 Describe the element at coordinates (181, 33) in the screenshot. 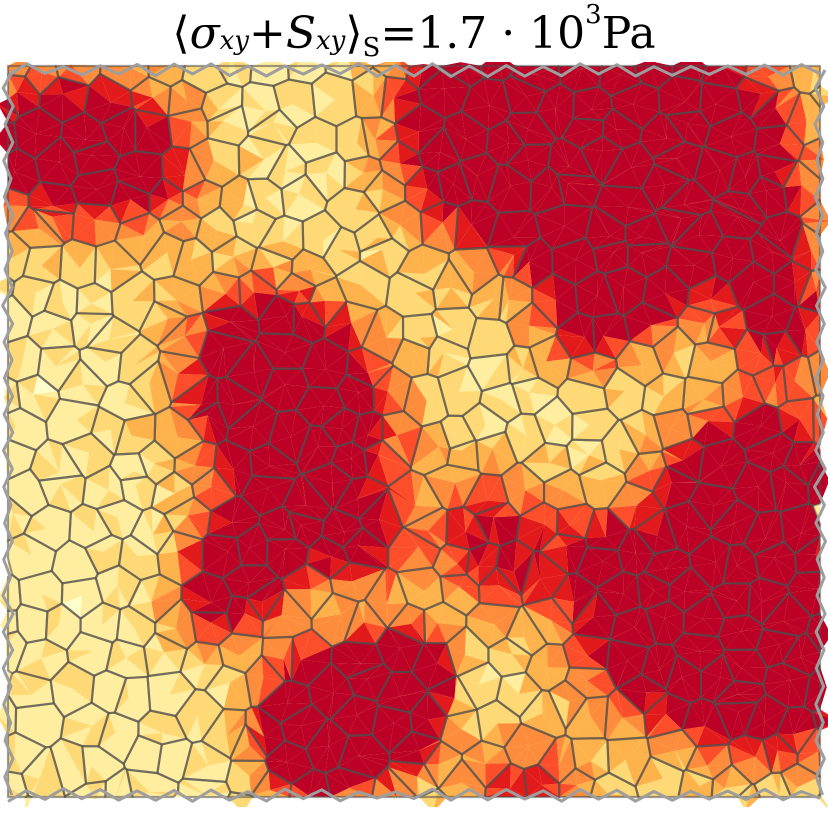

I see `title-langle: ⟨` at that location.